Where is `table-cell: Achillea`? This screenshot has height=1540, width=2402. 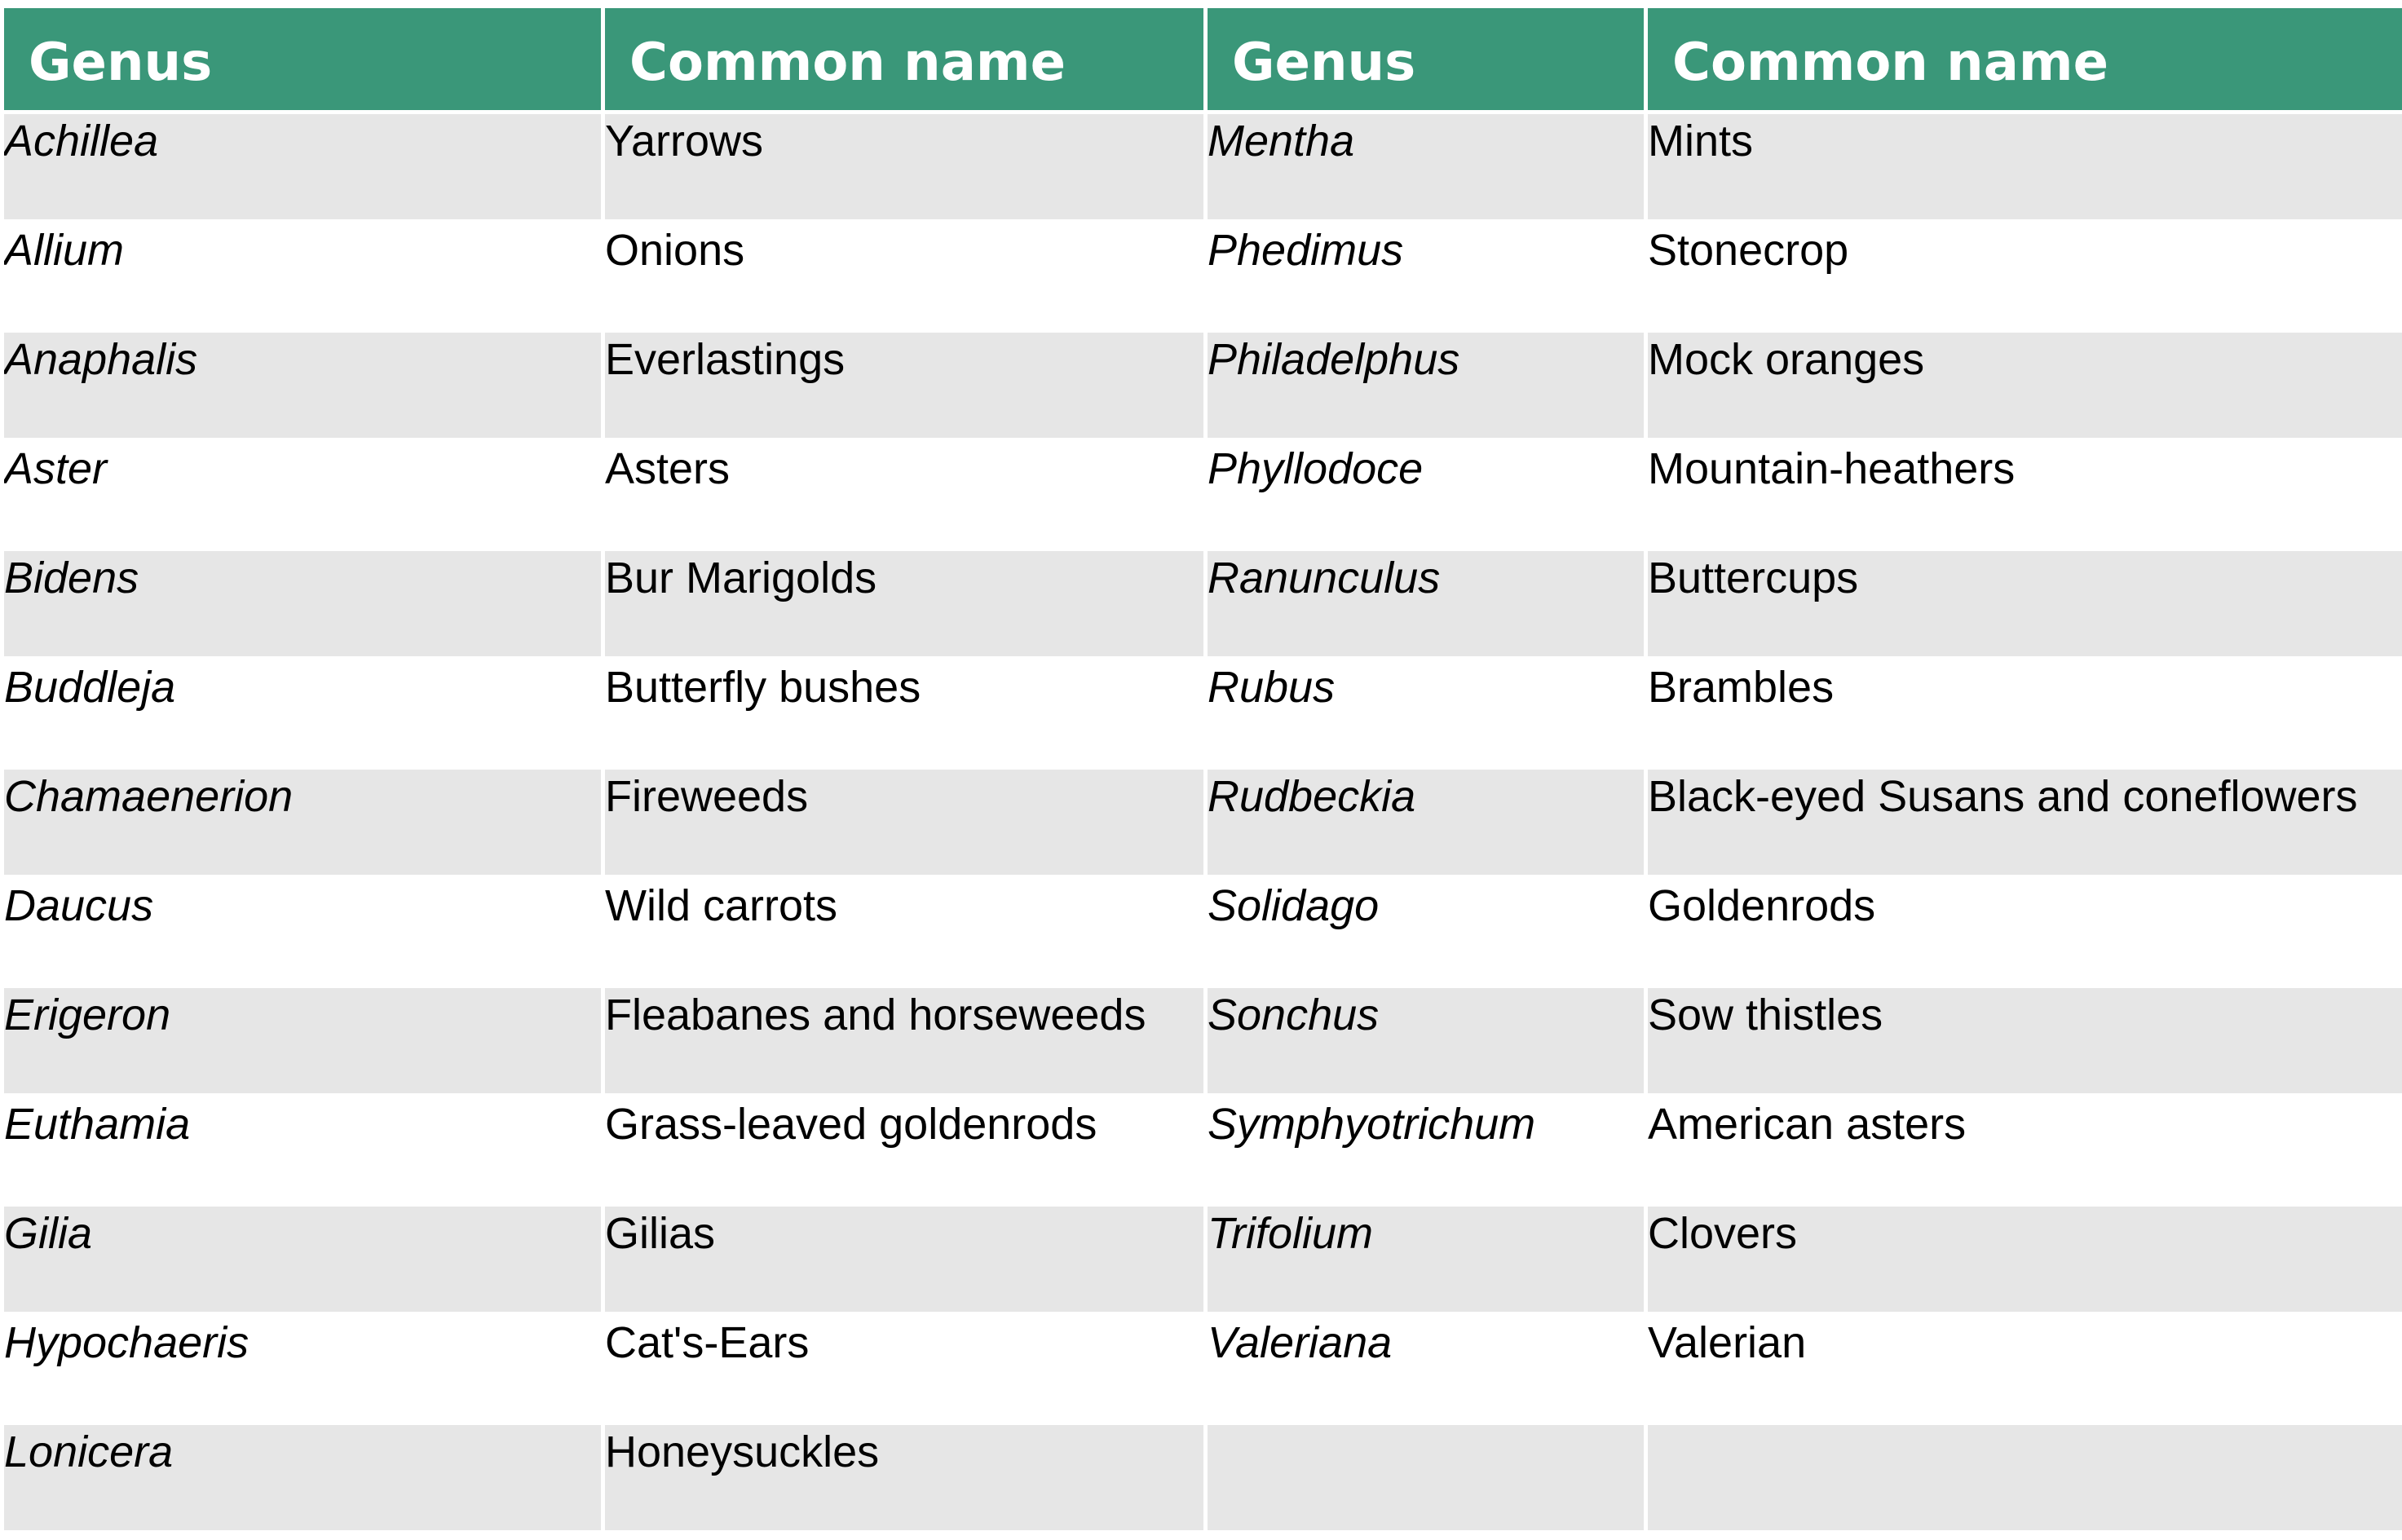 table-cell: Achillea is located at coordinates (300, 169).